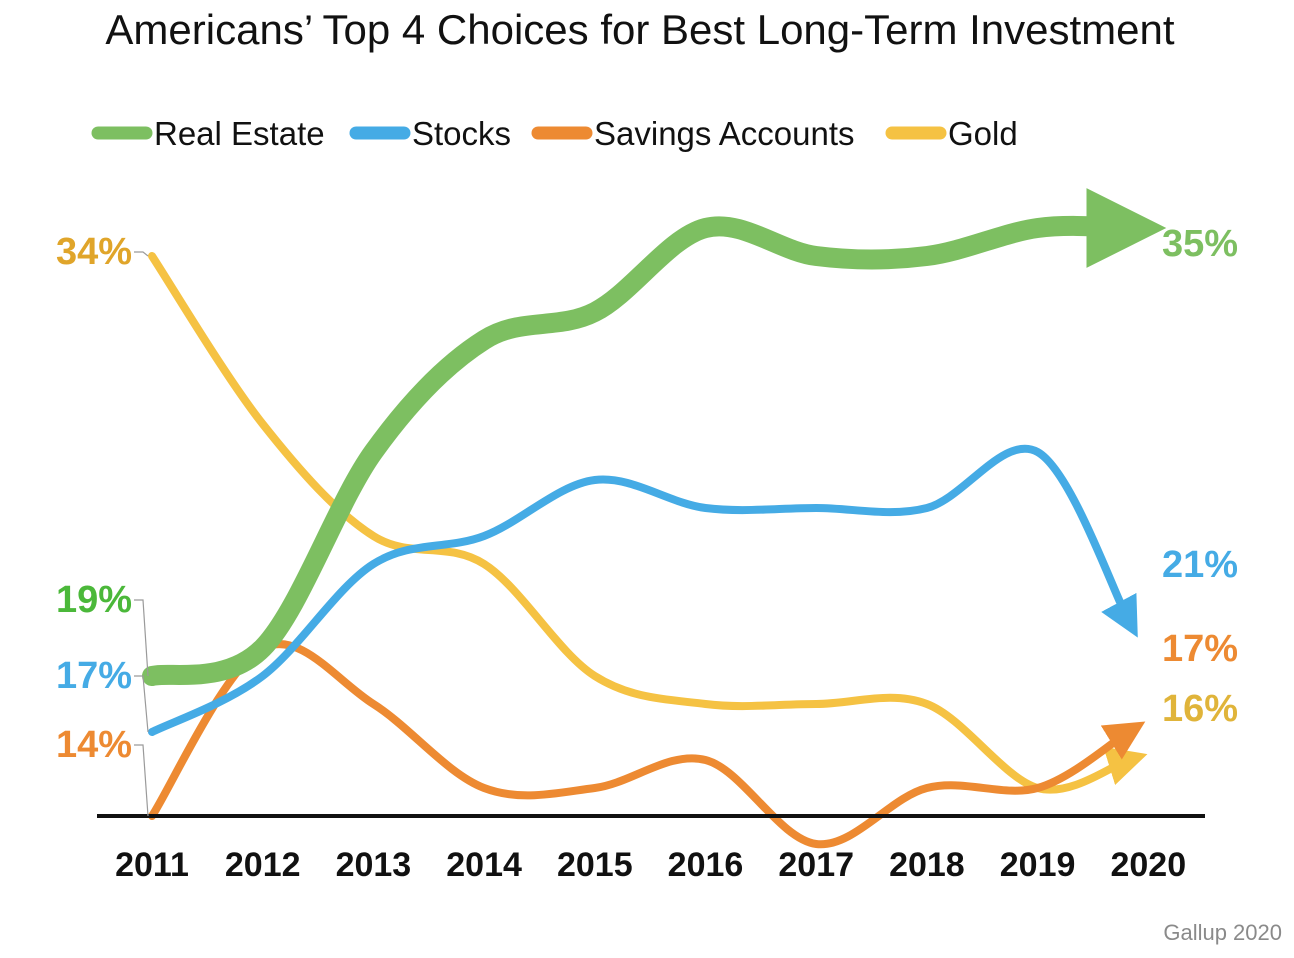  I want to click on x-tick-label: 2011, so click(152, 865).